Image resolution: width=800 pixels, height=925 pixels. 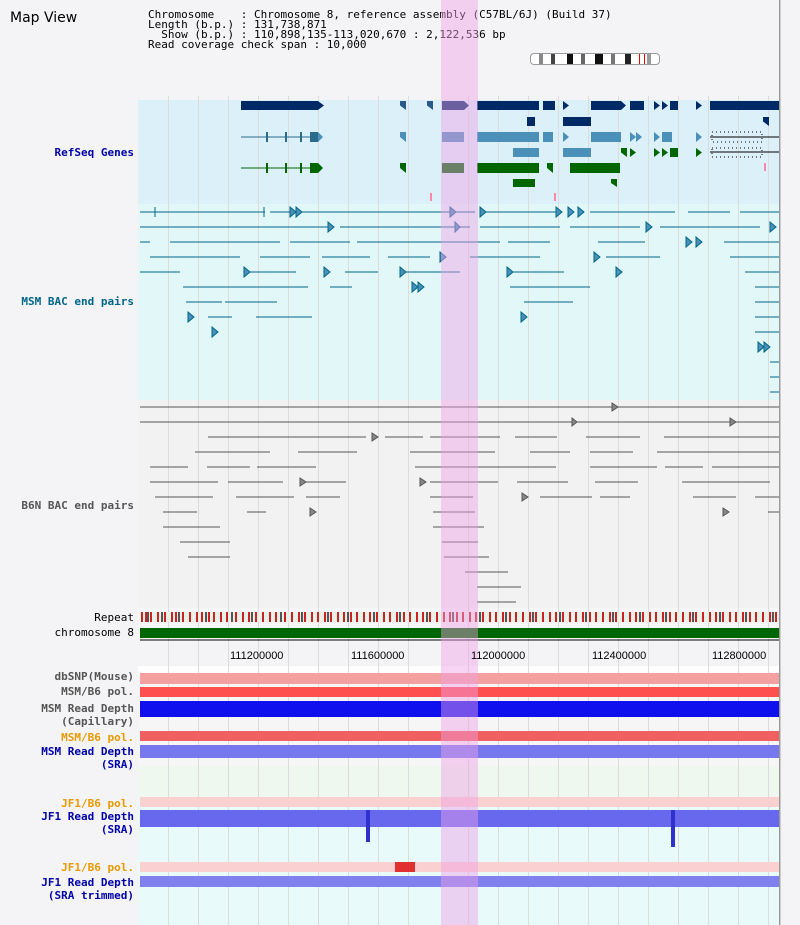 What do you see at coordinates (257, 656) in the screenshot?
I see `axis-tick-label: 111200000` at bounding box center [257, 656].